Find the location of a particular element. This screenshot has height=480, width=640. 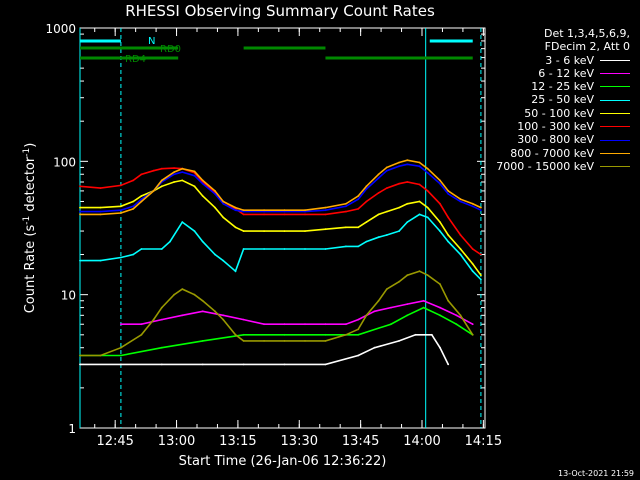

x-tick-label: 14:00 is located at coordinates (421, 441).